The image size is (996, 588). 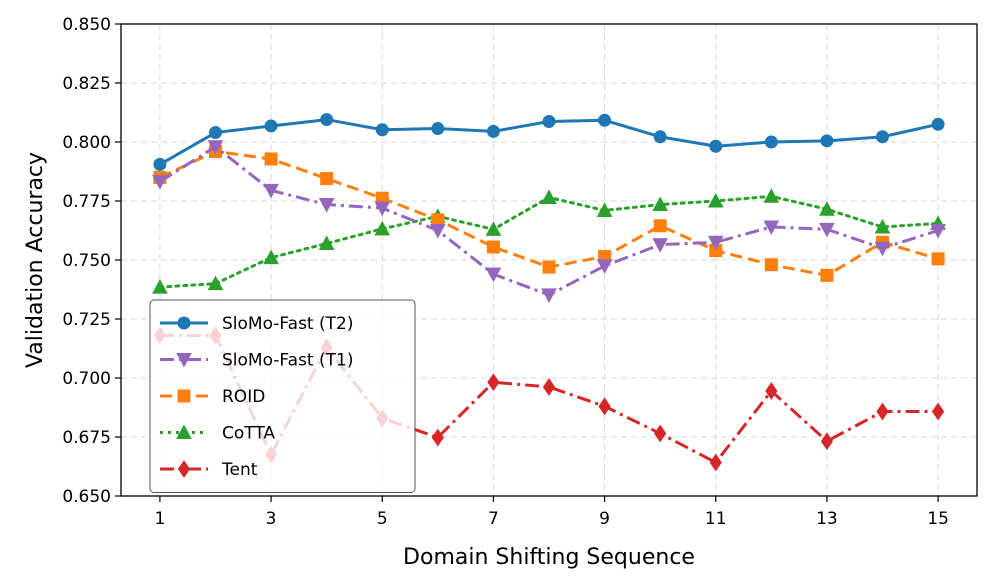 I want to click on y-tick-label: 0.725, so click(x=86, y=320).